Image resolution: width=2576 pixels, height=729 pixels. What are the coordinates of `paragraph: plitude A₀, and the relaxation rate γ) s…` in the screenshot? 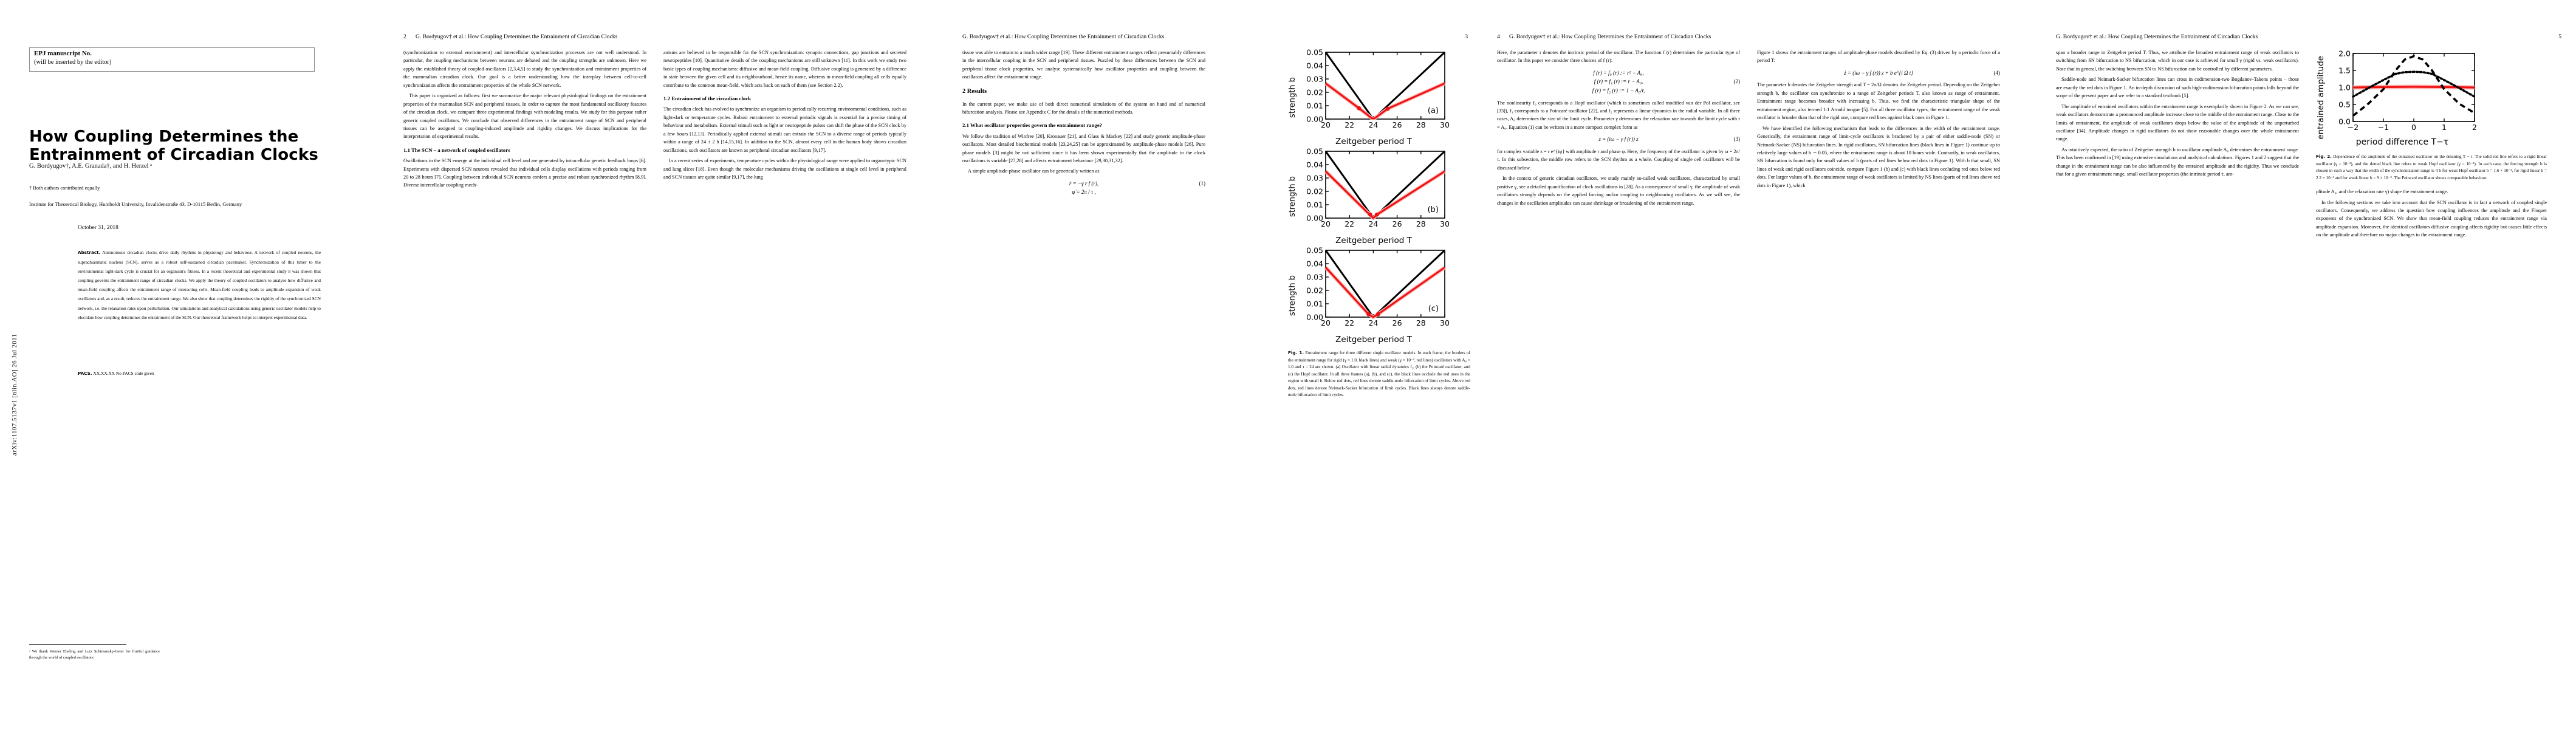 It's located at (2382, 192).